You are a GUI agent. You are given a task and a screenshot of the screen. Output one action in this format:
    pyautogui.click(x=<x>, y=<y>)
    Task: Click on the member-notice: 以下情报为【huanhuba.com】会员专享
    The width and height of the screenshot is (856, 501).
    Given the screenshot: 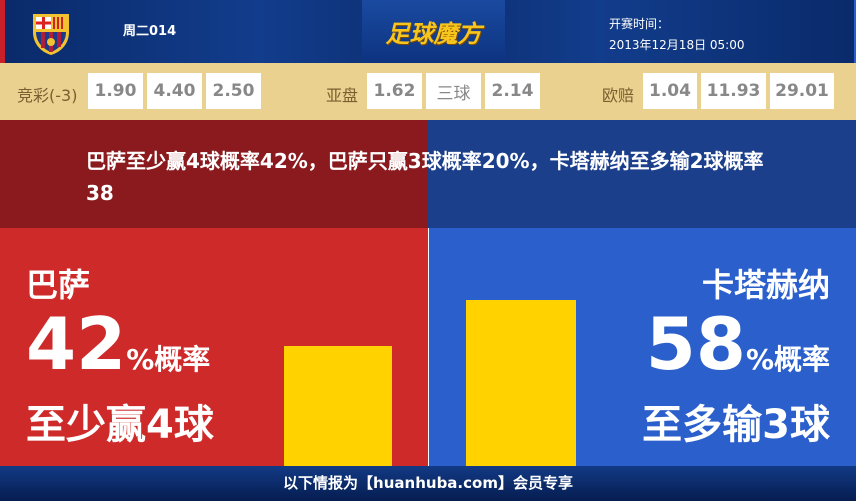 What is the action you would take?
    pyautogui.click(x=428, y=483)
    